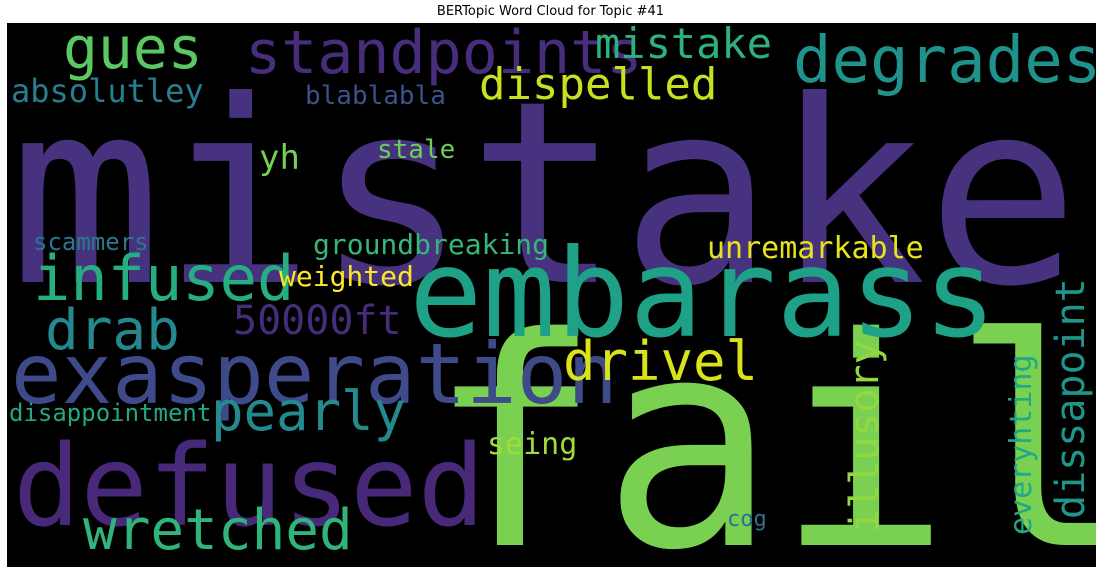  What do you see at coordinates (815, 248) in the screenshot?
I see `cloud-word-unremarkable: unremarkable` at bounding box center [815, 248].